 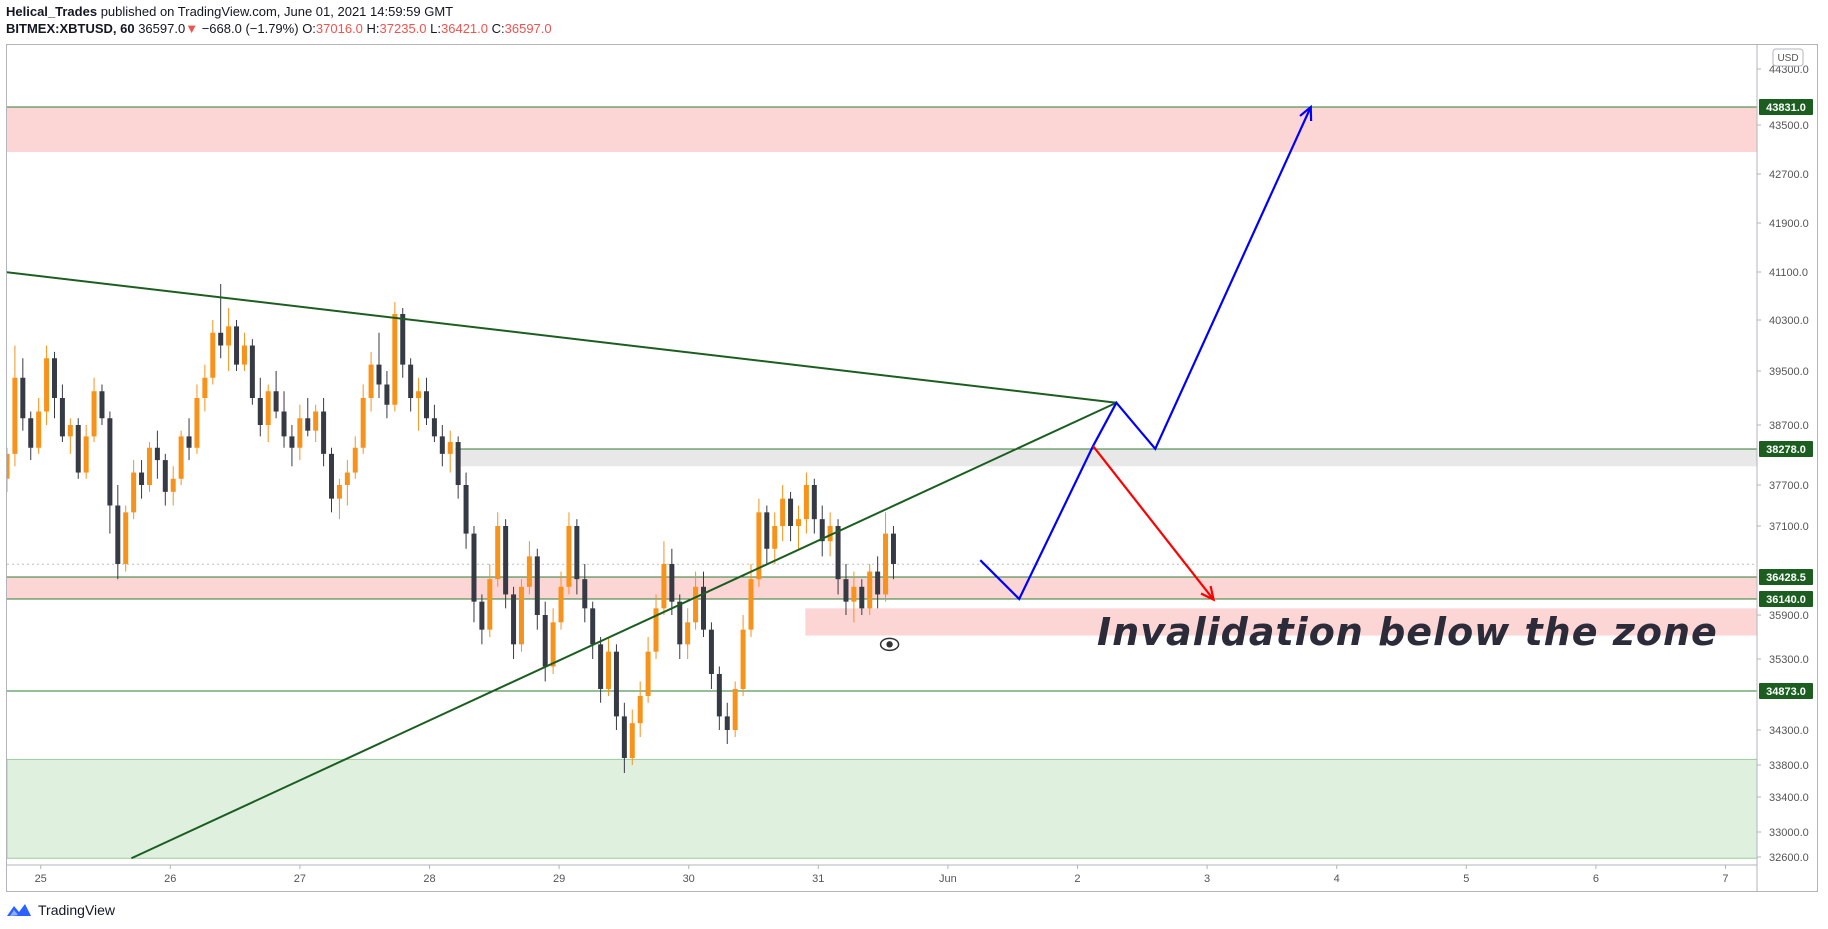 I want to click on y-tick-label: 32600.0, so click(x=1789, y=858).